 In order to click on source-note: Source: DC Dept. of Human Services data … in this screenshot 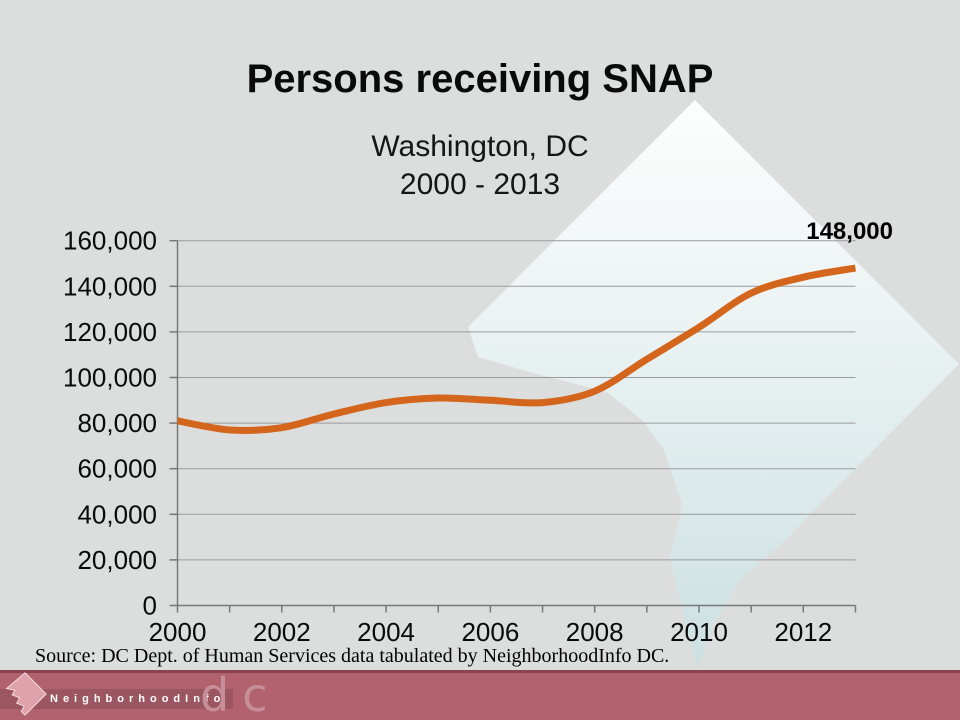, I will do `click(352, 656)`.